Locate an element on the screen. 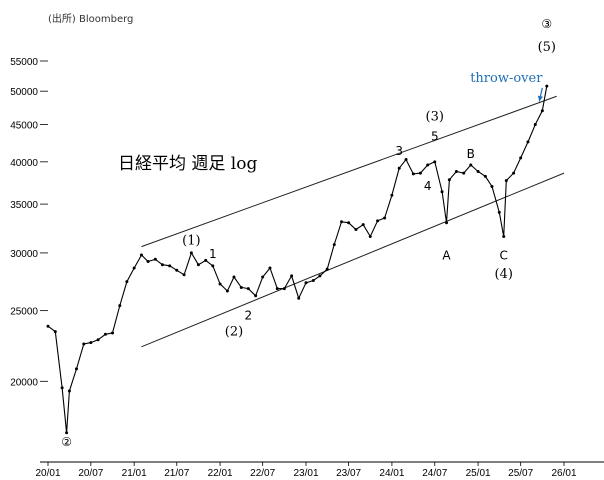 This screenshot has height=480, width=604. wave-label: ② is located at coordinates (66, 442).